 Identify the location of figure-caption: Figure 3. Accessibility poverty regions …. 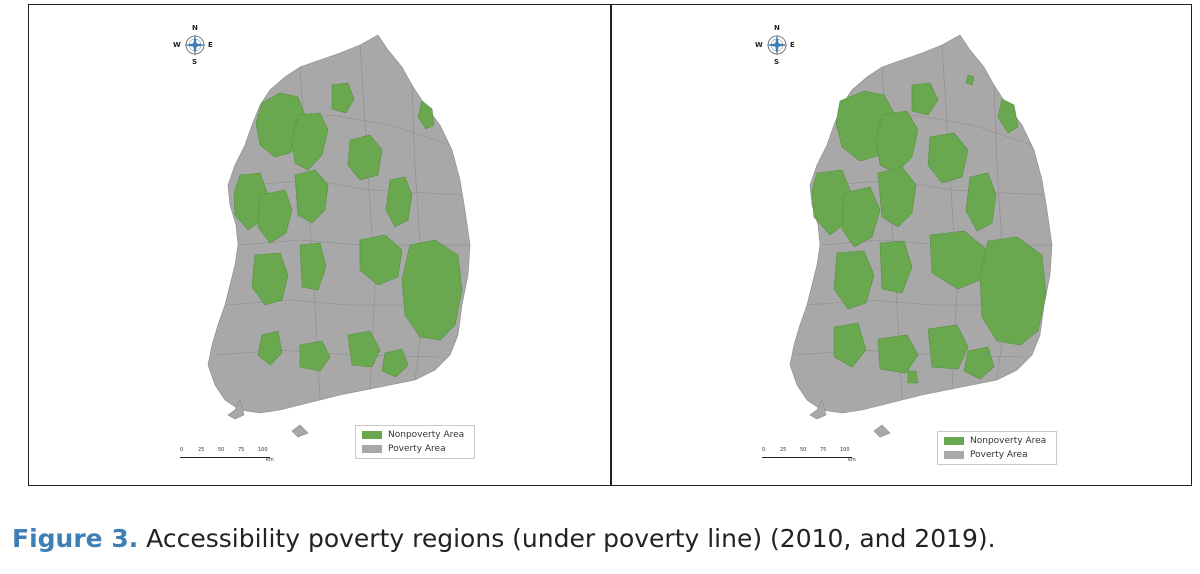
(504, 538).